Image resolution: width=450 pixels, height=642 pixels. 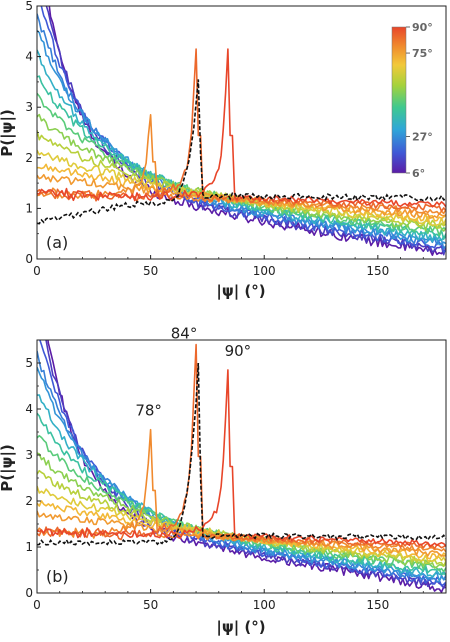 What do you see at coordinates (148, 411) in the screenshot?
I see `peak-annotation-78deg: 78°` at bounding box center [148, 411].